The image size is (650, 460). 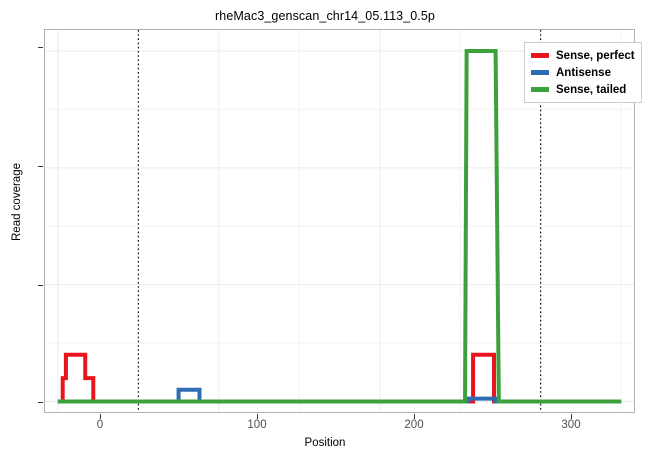 I want to click on legend-key-sense-tailed, so click(x=540, y=89).